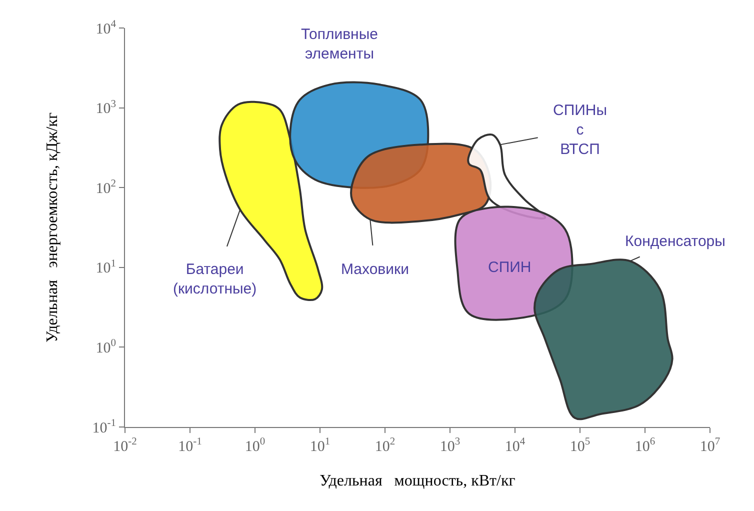  Describe the element at coordinates (104, 427) in the screenshot. I see `y-tick-label: 10$^{-1}$` at that location.